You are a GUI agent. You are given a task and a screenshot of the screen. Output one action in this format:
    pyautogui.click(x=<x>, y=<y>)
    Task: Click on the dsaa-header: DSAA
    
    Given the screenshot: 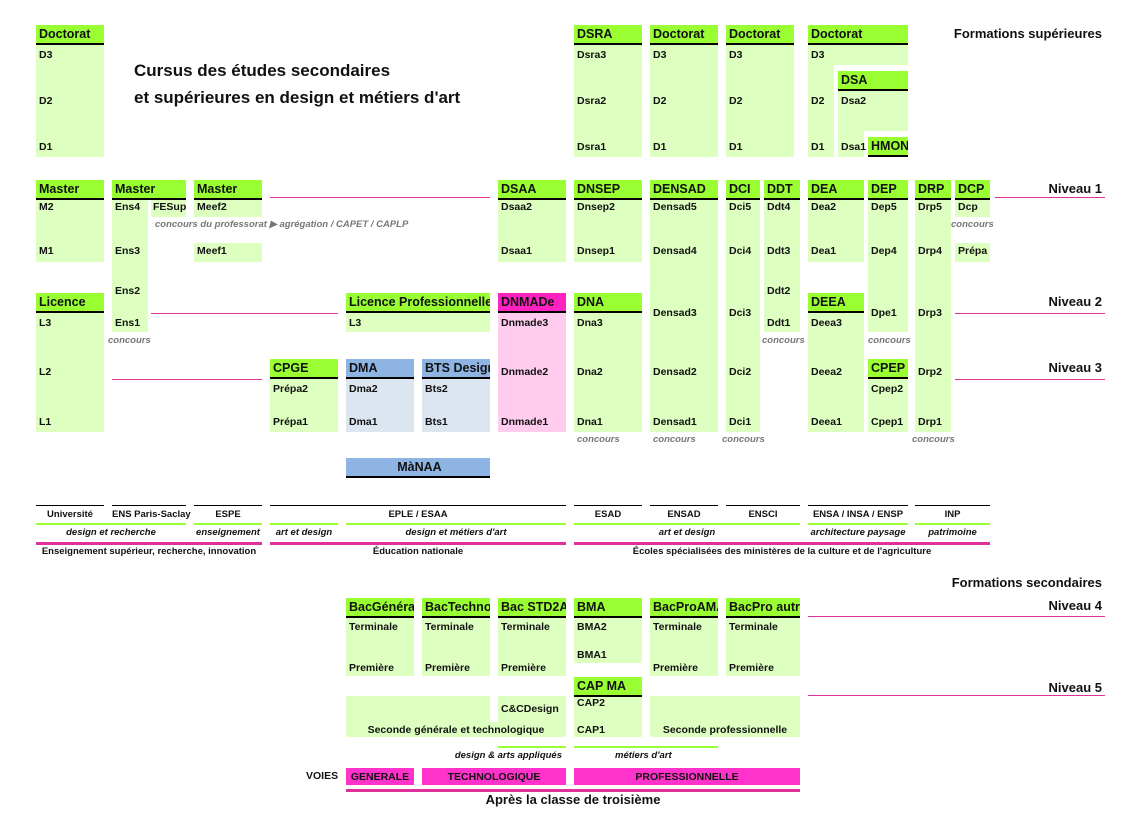 What is the action you would take?
    pyautogui.click(x=532, y=190)
    